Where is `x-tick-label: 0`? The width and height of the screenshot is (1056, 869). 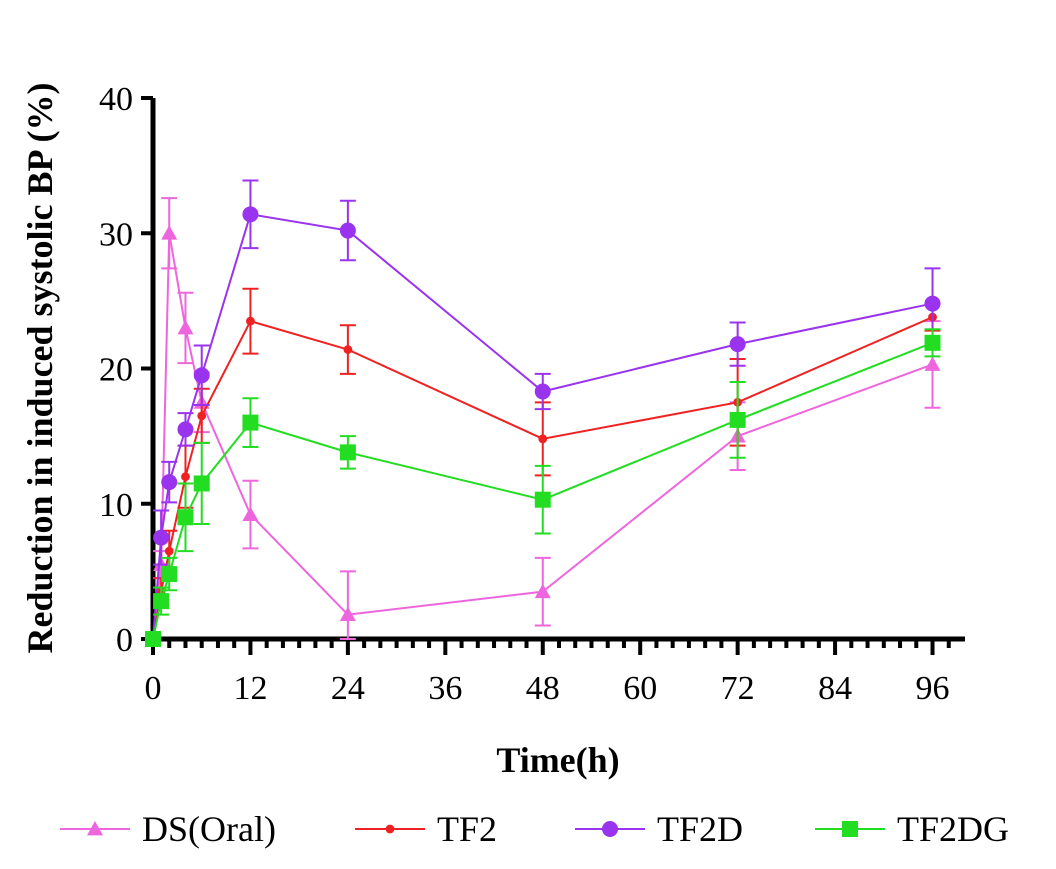
x-tick-label: 0 is located at coordinates (153, 688).